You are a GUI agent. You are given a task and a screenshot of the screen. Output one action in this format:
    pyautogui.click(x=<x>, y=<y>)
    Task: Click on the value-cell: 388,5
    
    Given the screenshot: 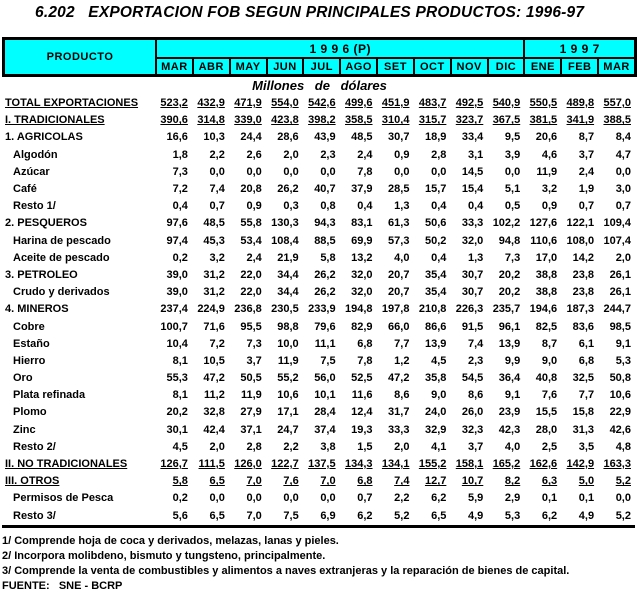 What is the action you would take?
    pyautogui.click(x=617, y=120)
    